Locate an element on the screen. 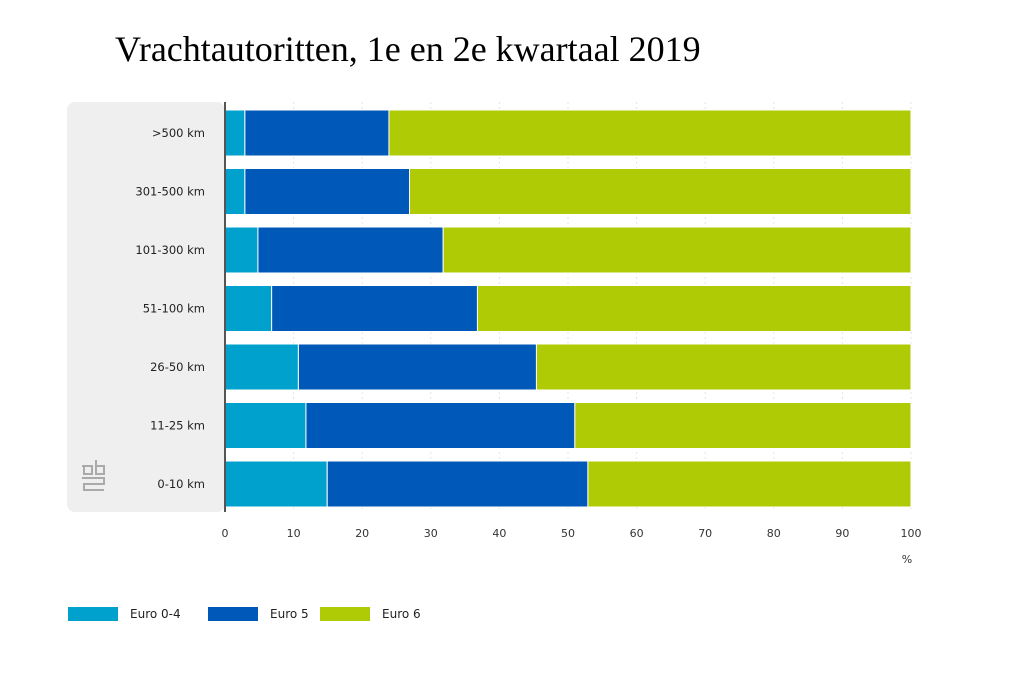 This screenshot has width=1024, height=682. x-tick-label: 10 is located at coordinates (294, 533).